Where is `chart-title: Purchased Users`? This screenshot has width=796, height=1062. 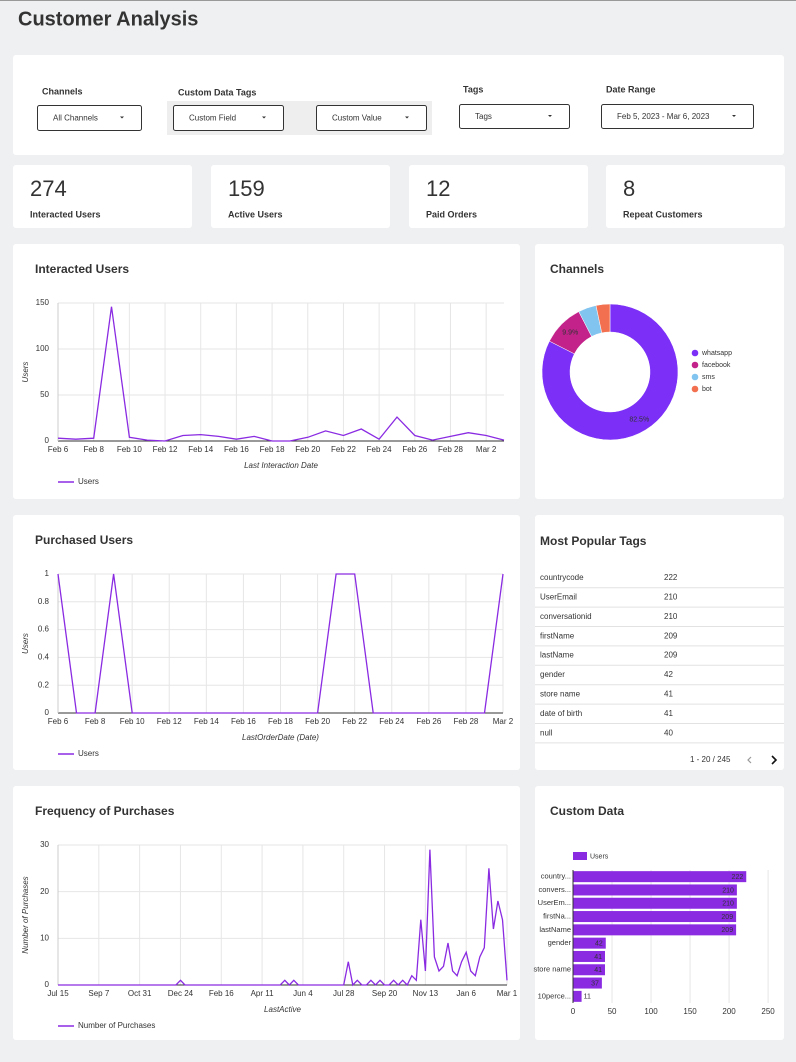 chart-title: Purchased Users is located at coordinates (84, 540).